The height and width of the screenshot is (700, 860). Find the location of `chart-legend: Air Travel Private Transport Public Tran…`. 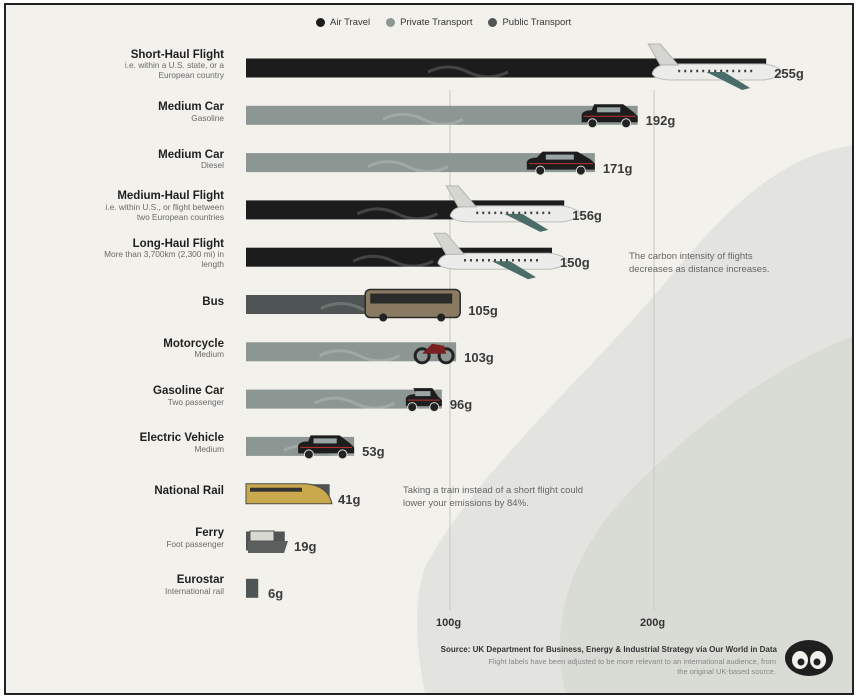

chart-legend: Air Travel Private Transport Public Tran… is located at coordinates (443, 22).